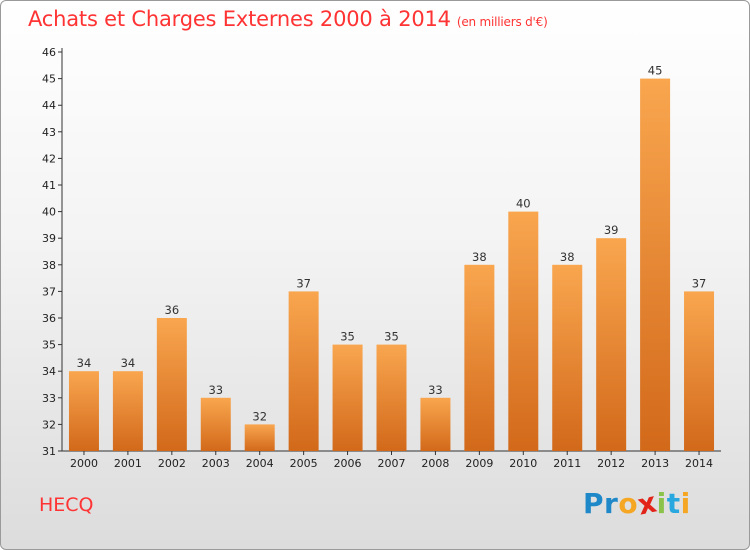 This screenshot has width=750, height=550. I want to click on y-tick-label: 34, so click(49, 371).